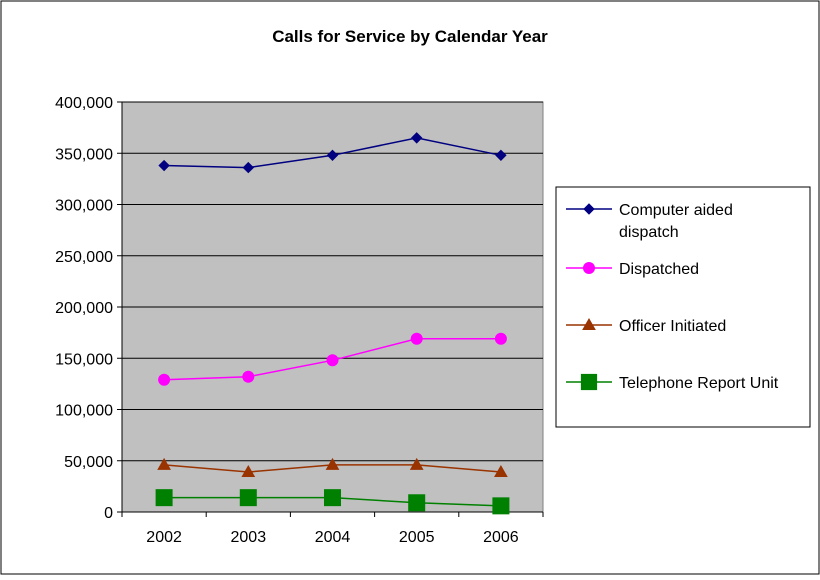  What do you see at coordinates (249, 537) in the screenshot?
I see `x-tick-label: 2003` at bounding box center [249, 537].